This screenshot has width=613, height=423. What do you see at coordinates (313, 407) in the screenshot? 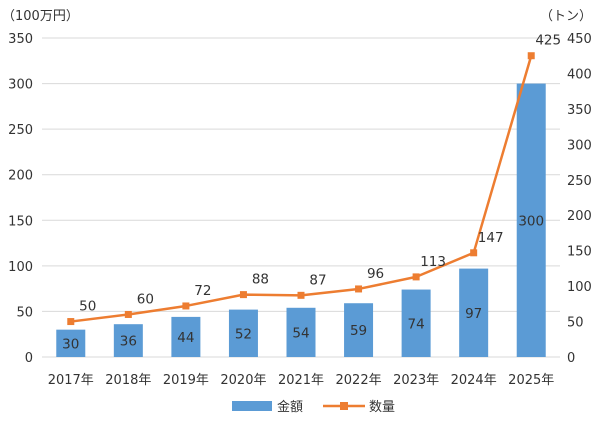
I see `legend: 金額 数量` at bounding box center [313, 407].